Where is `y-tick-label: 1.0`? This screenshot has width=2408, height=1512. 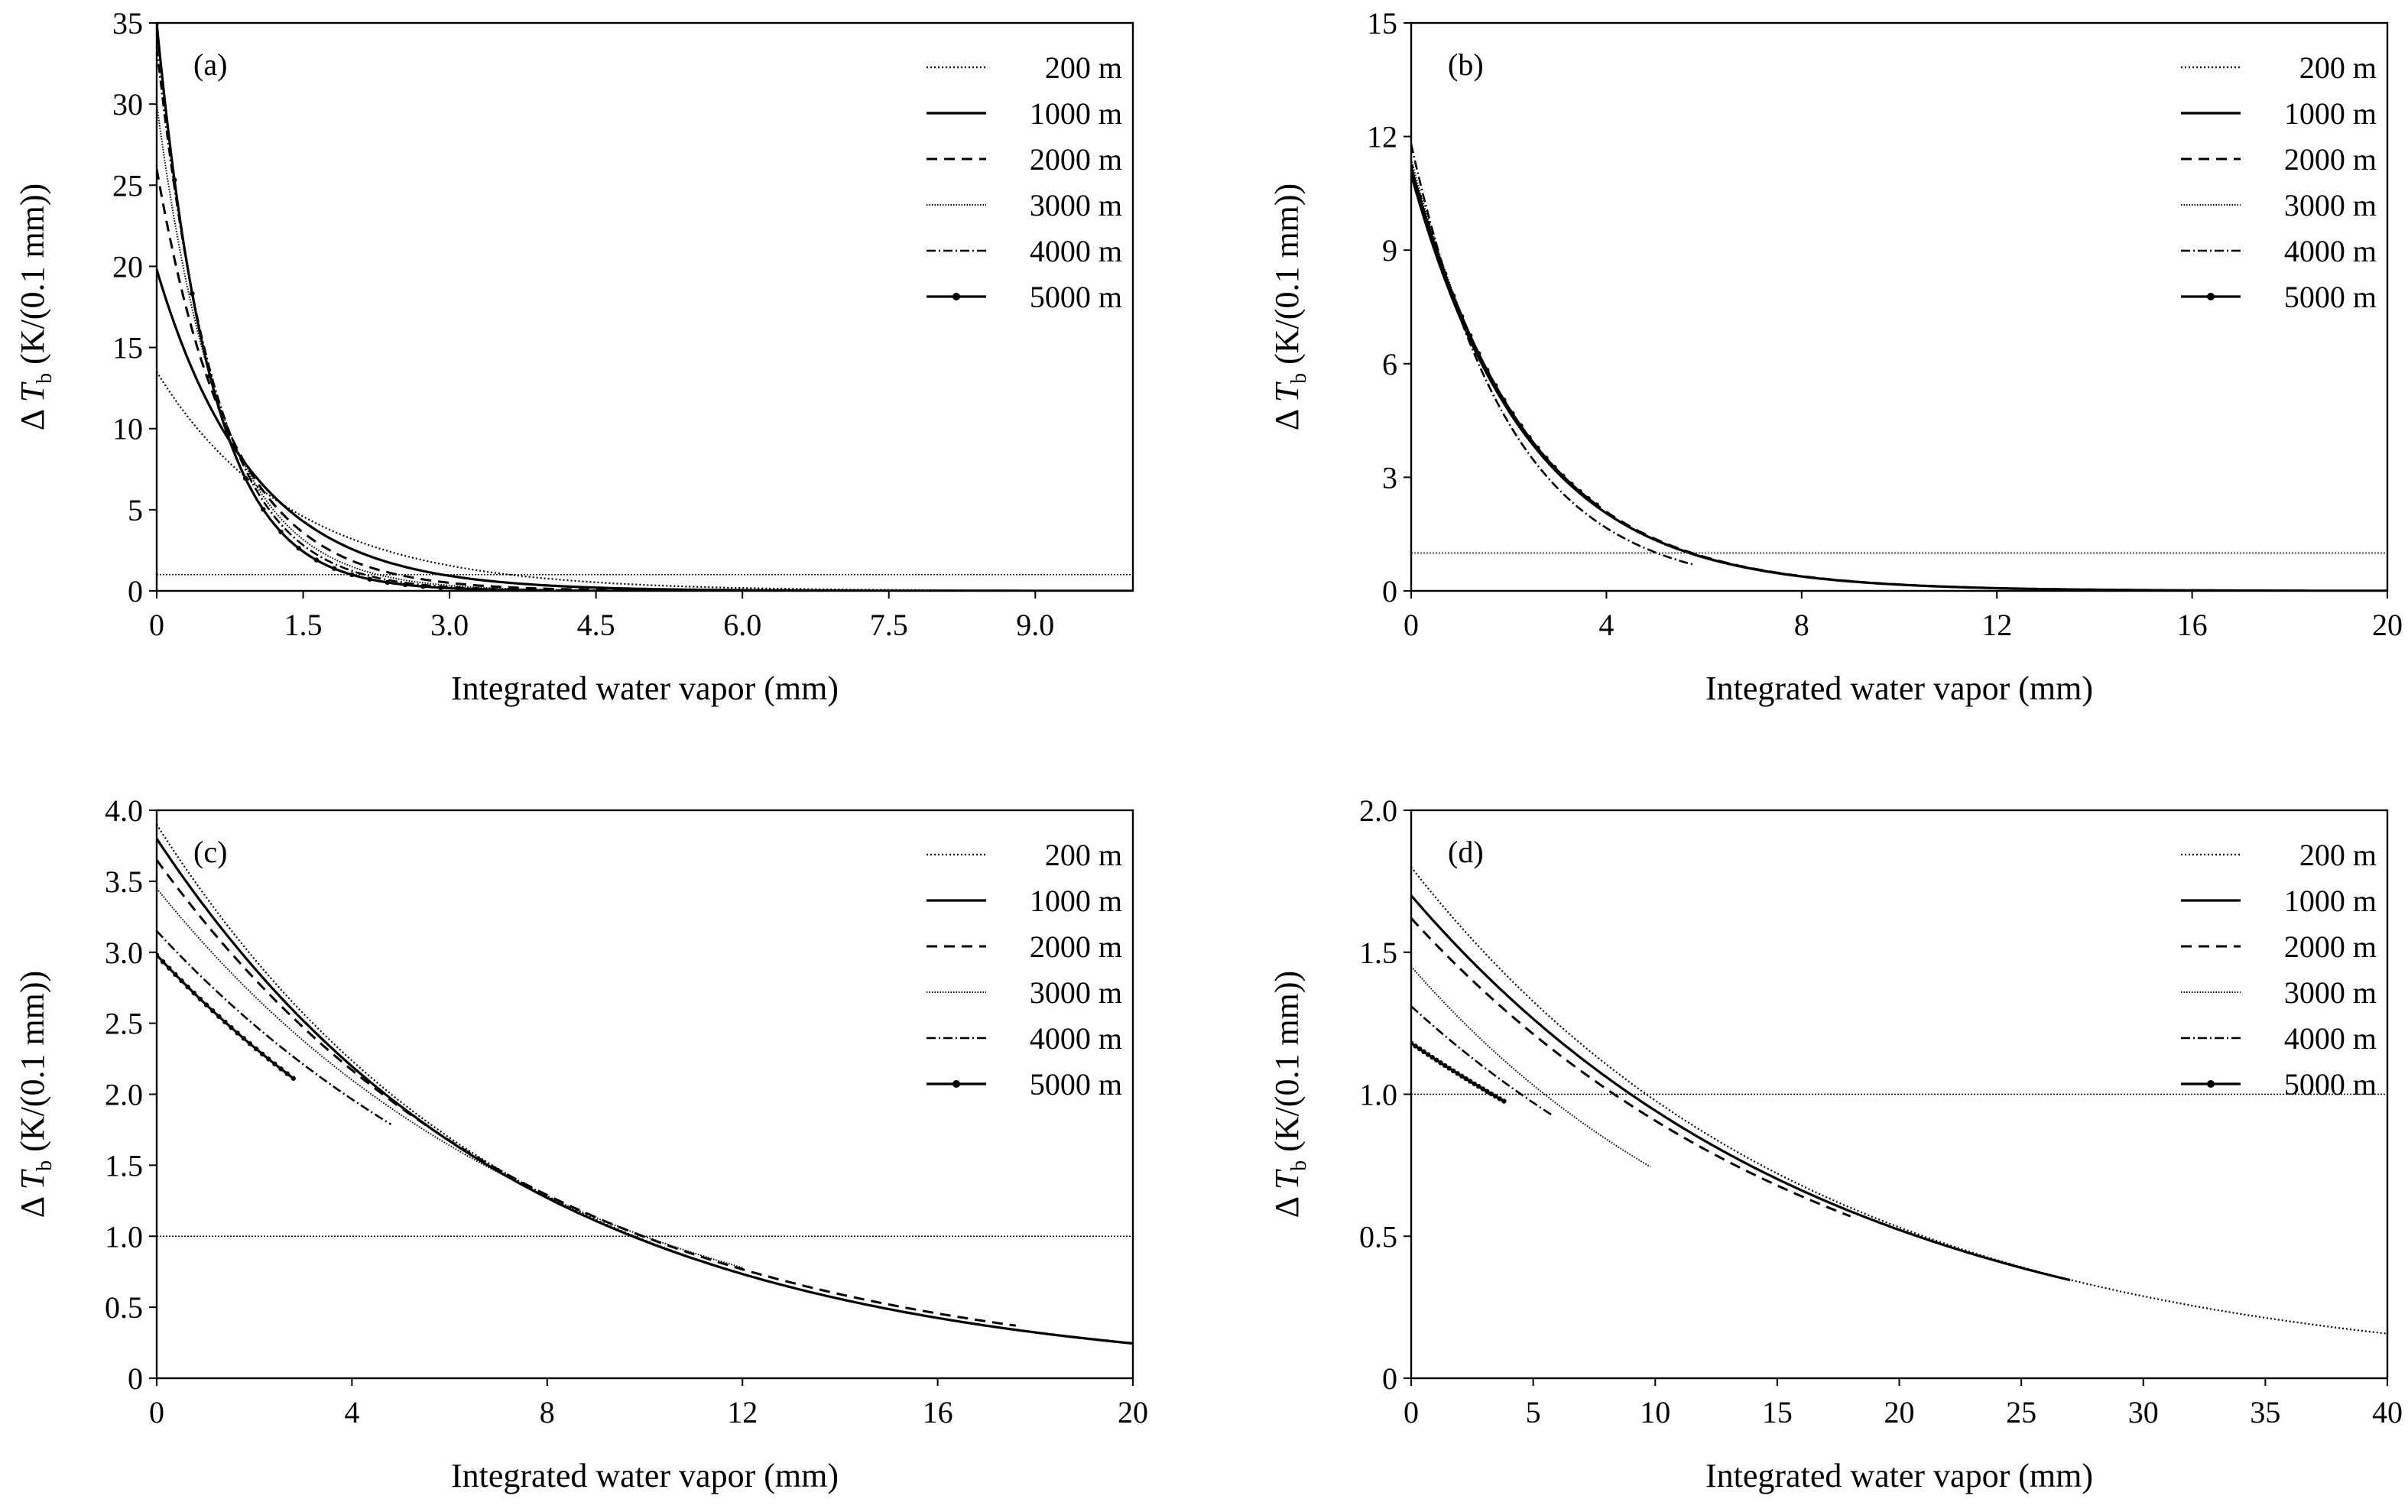
y-tick-label: 1.0 is located at coordinates (124, 1236).